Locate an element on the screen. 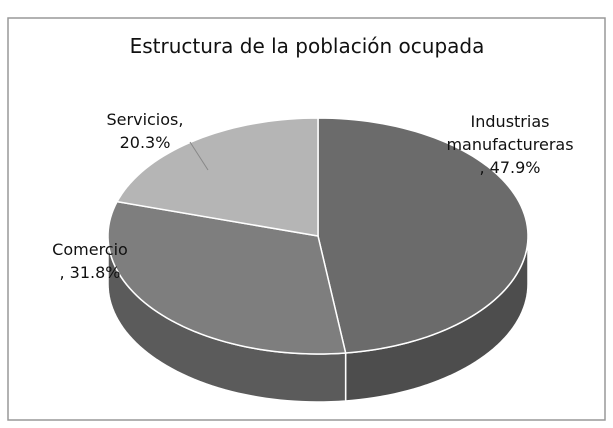 The image size is (613, 428). data-label: Comercio , 31.8% is located at coordinates (90, 261).